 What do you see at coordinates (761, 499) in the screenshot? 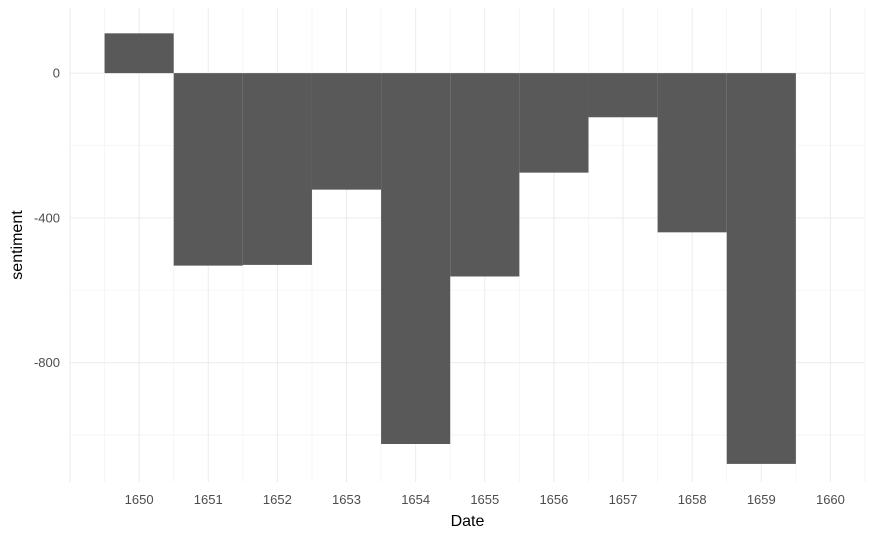
I see `x-tick-label: 1659` at bounding box center [761, 499].